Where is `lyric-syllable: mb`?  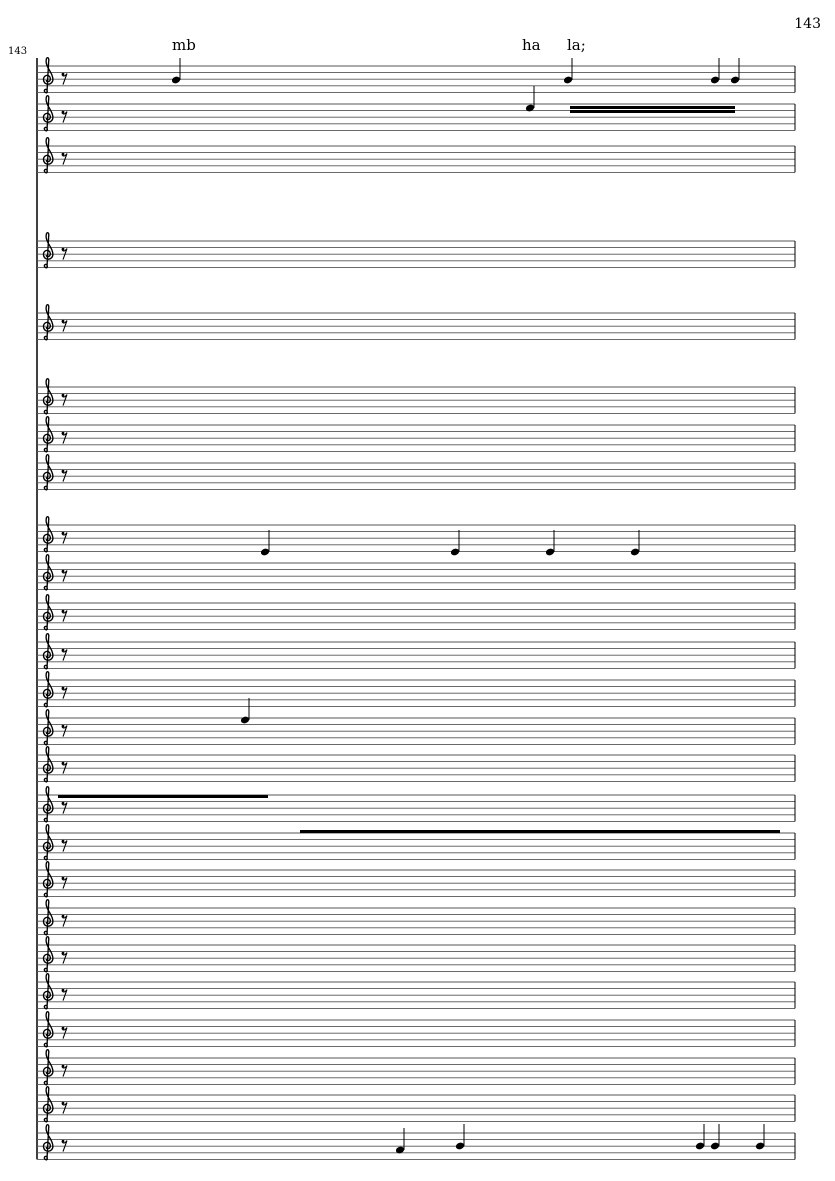
lyric-syllable: mb is located at coordinates (184, 45).